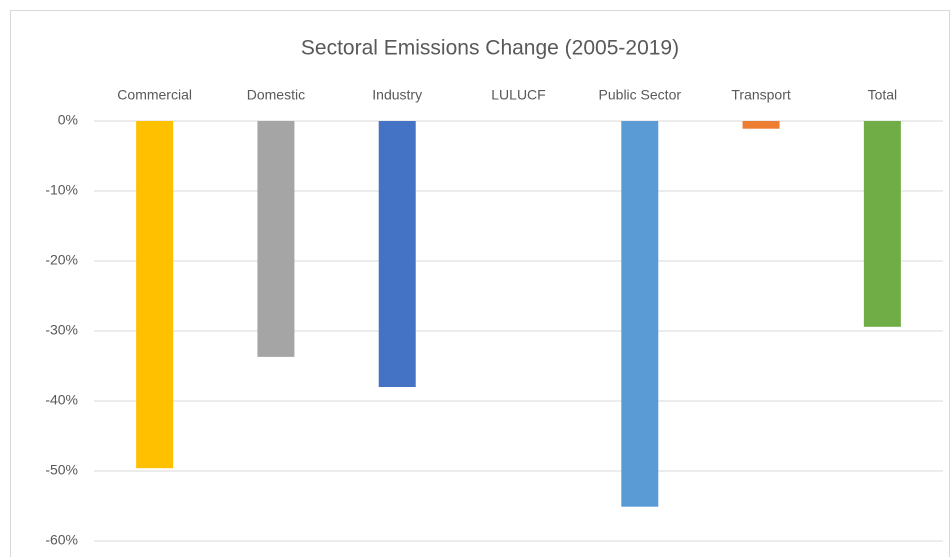  Describe the element at coordinates (68, 120) in the screenshot. I see `y-tick-label: 0%` at that location.